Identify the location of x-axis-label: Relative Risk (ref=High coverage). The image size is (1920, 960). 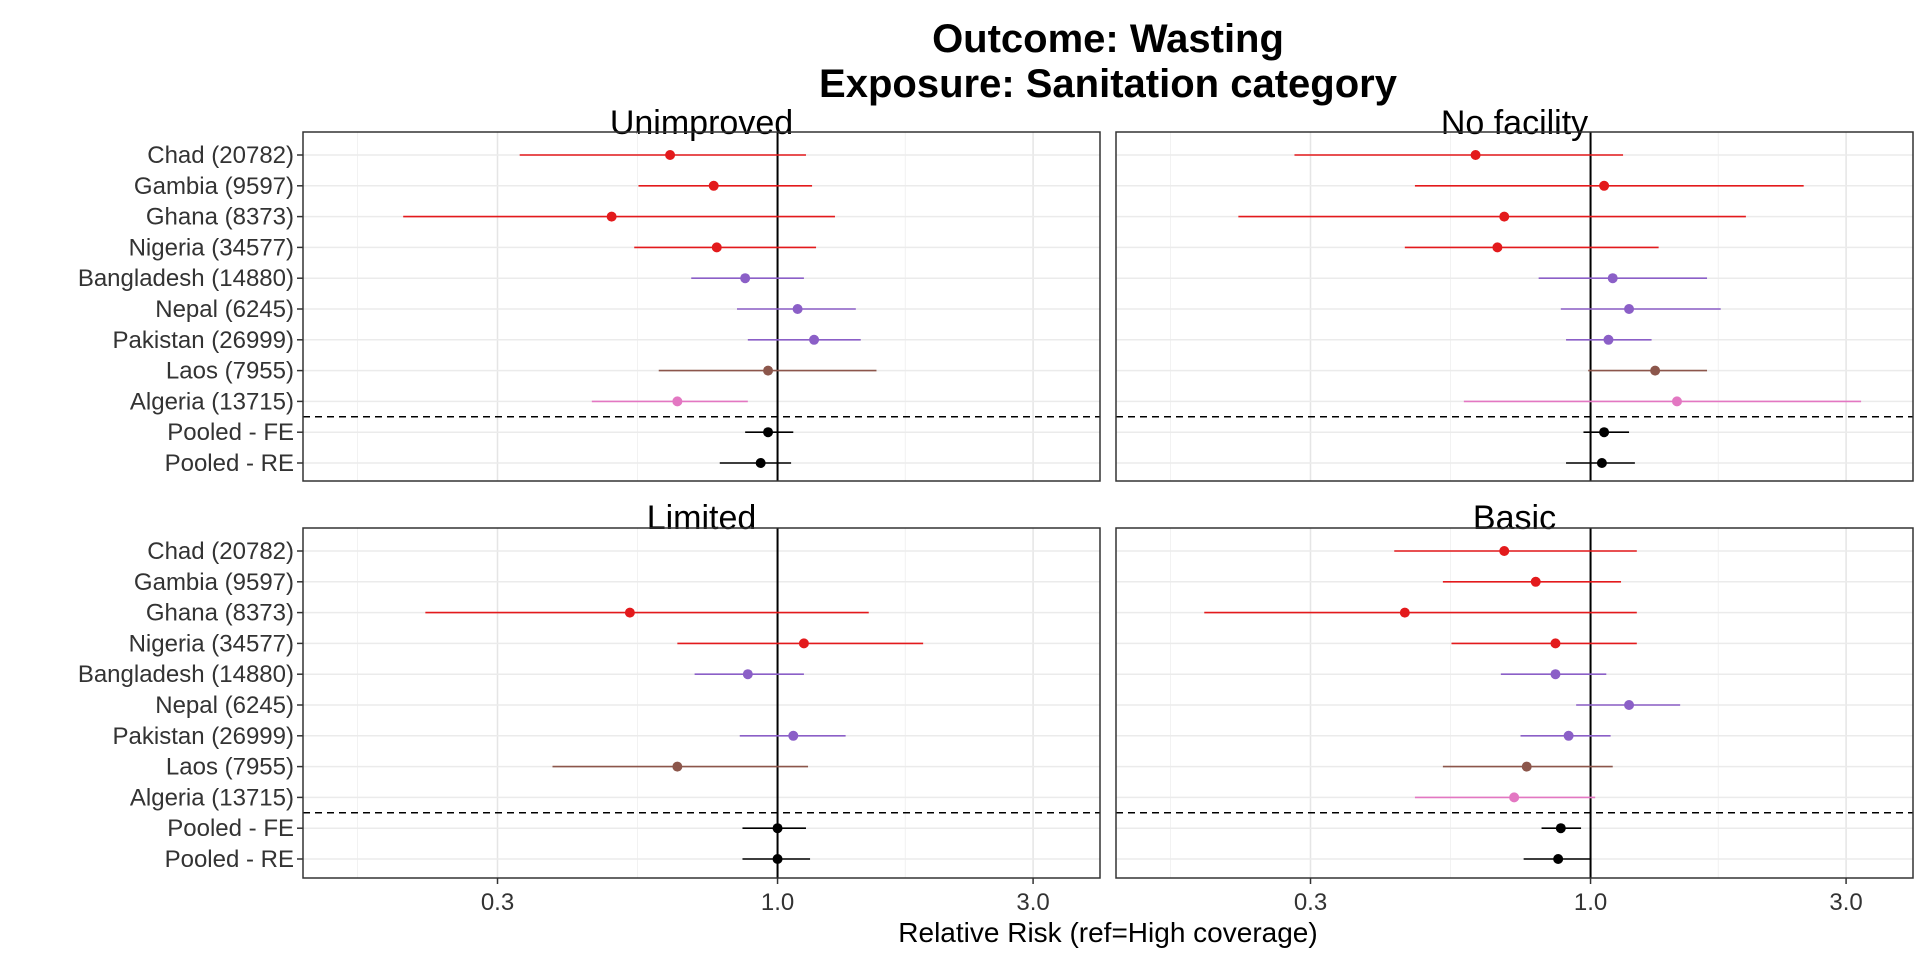
(1107, 932).